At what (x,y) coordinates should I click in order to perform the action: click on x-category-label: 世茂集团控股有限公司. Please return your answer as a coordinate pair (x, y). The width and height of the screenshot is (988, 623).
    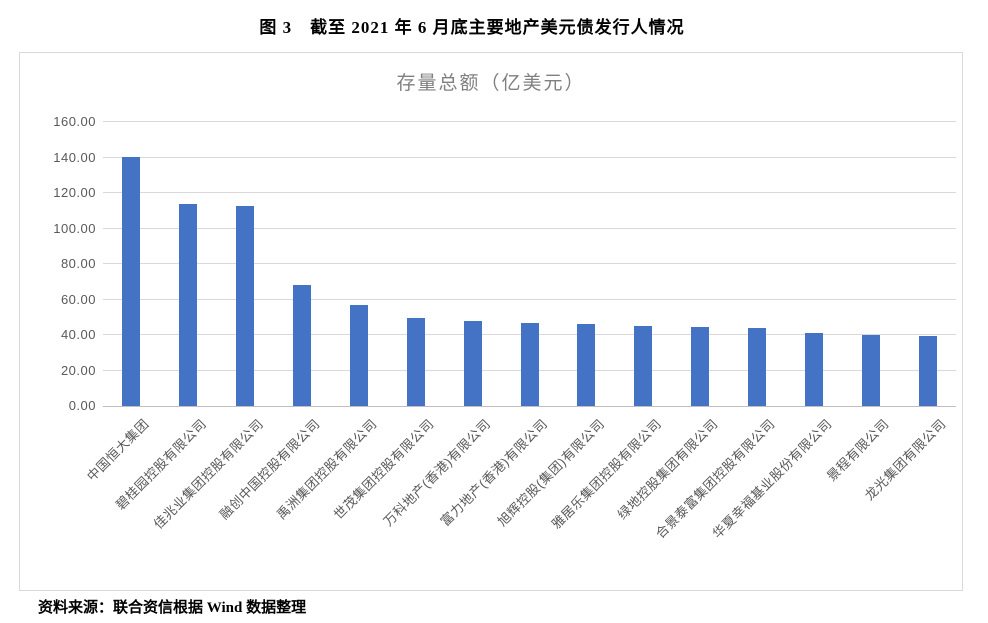
    Looking at the image, I should click on (383, 469).